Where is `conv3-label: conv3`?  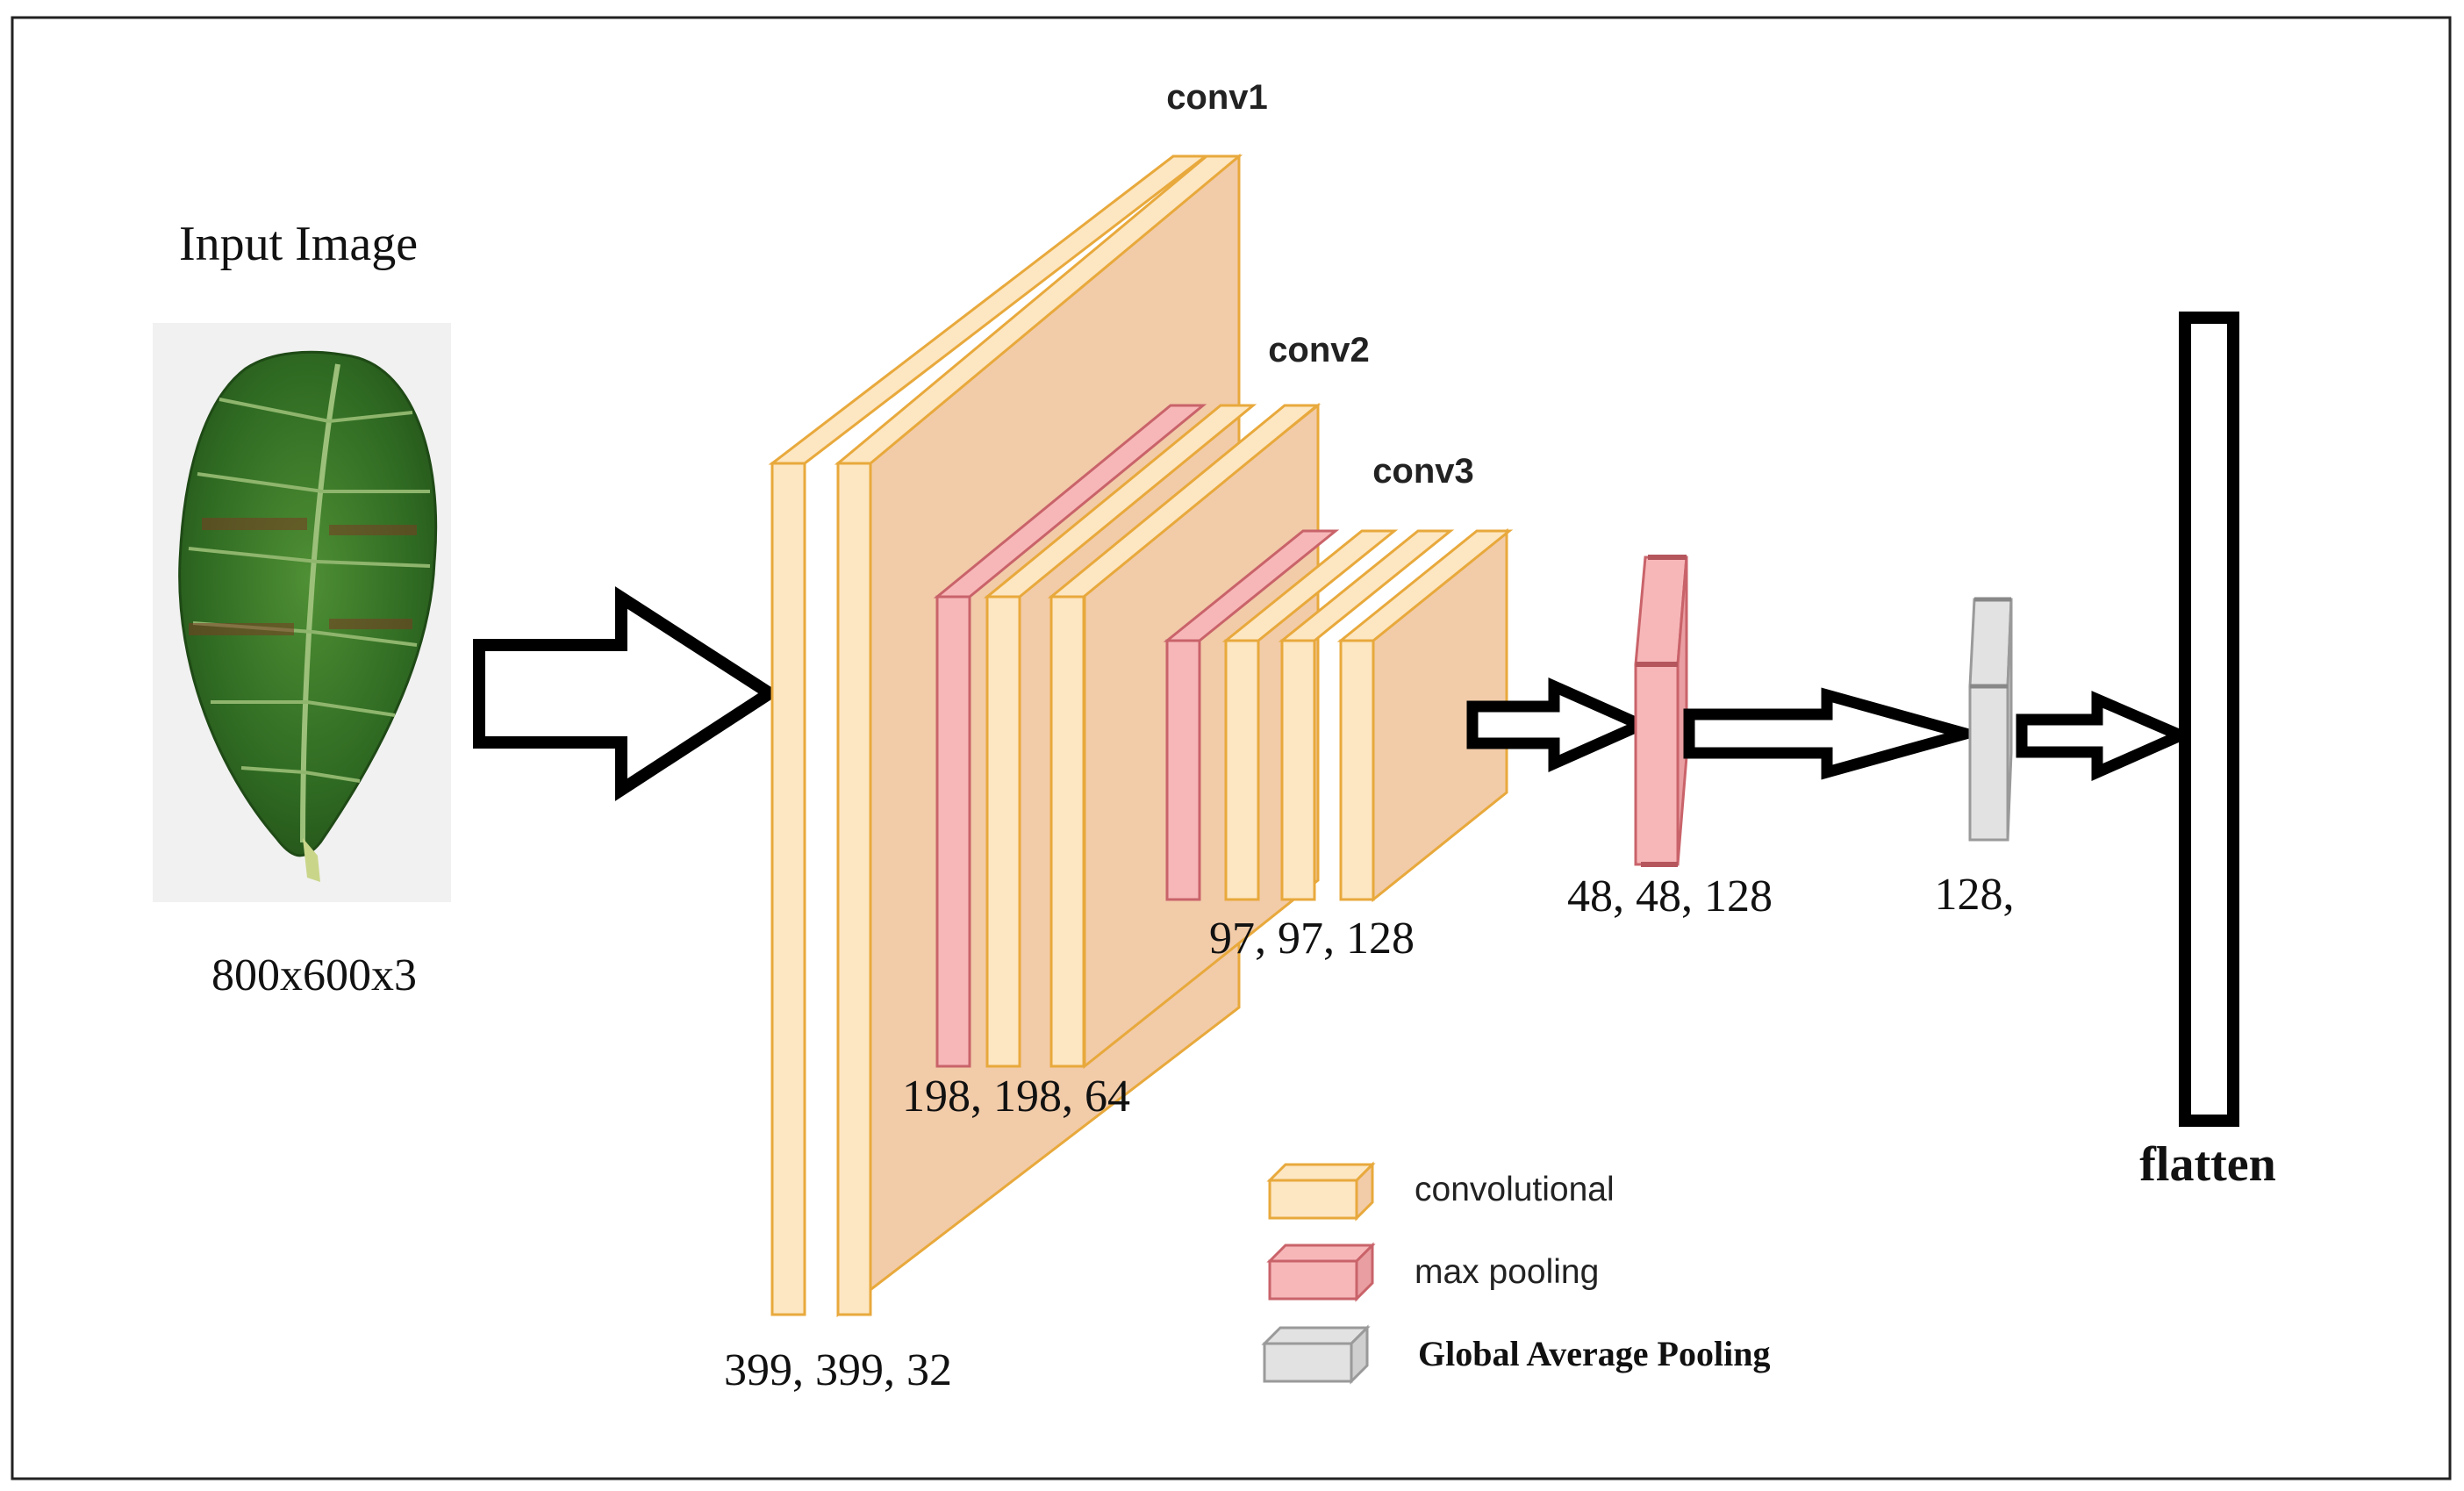 conv3-label: conv3 is located at coordinates (1423, 471).